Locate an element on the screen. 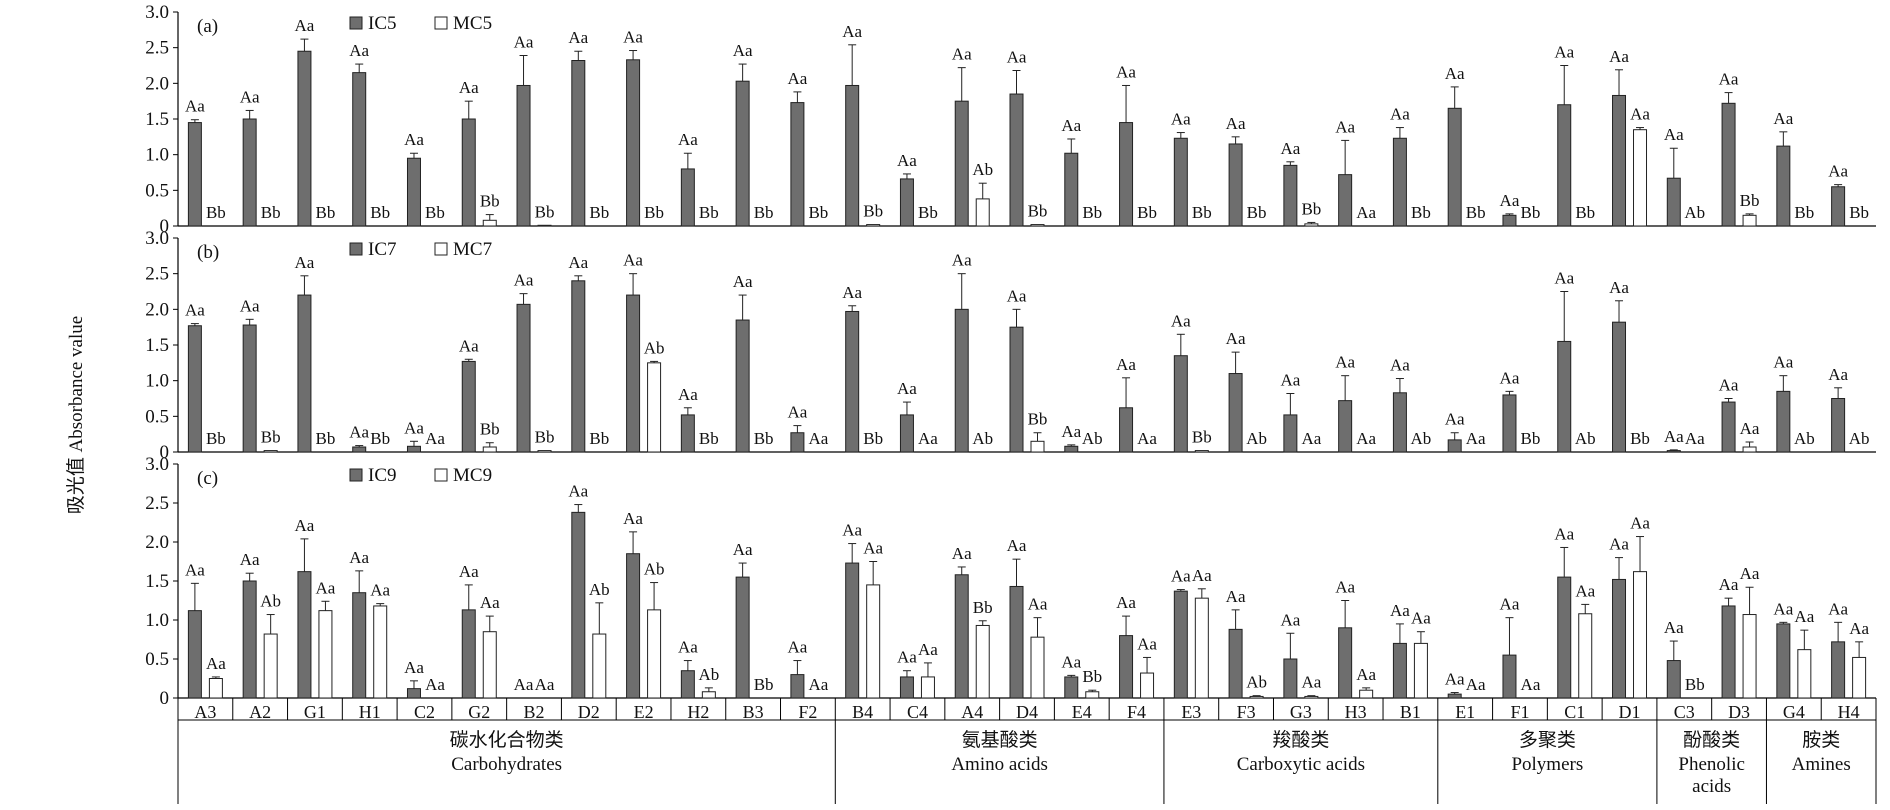 The height and width of the screenshot is (810, 1890). x-tick-label: A4 is located at coordinates (972, 712).